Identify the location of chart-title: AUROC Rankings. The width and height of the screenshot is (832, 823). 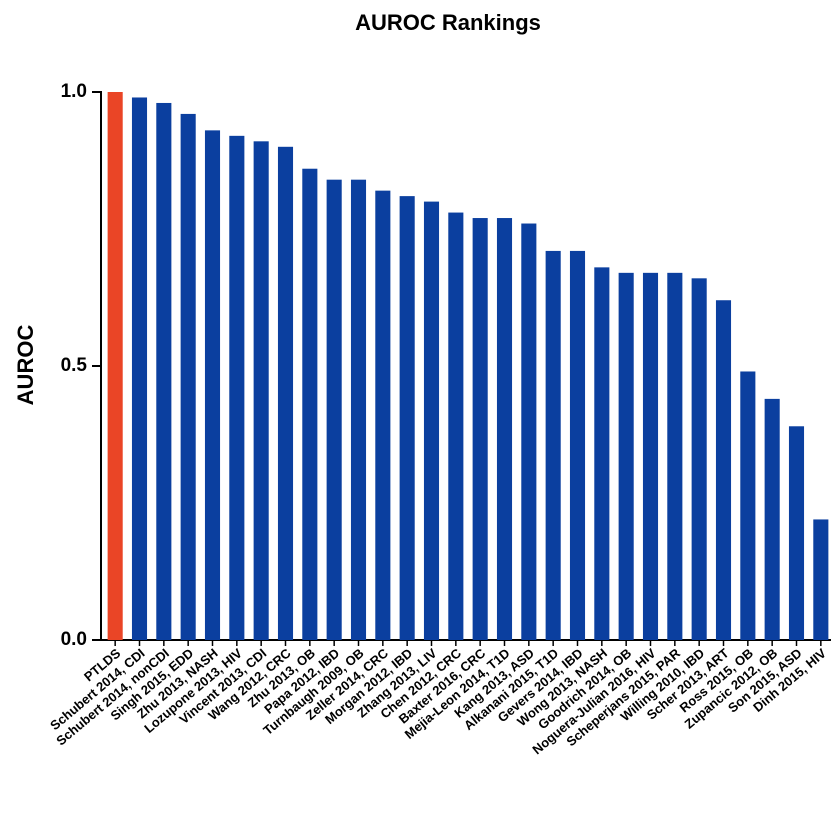
(448, 22).